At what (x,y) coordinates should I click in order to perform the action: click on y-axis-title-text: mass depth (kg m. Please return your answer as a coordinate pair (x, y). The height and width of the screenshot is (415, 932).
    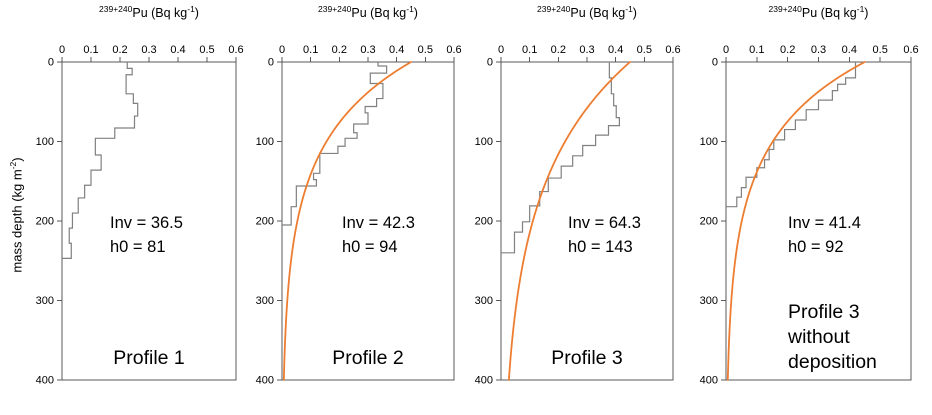
    Looking at the image, I should click on (17, 221).